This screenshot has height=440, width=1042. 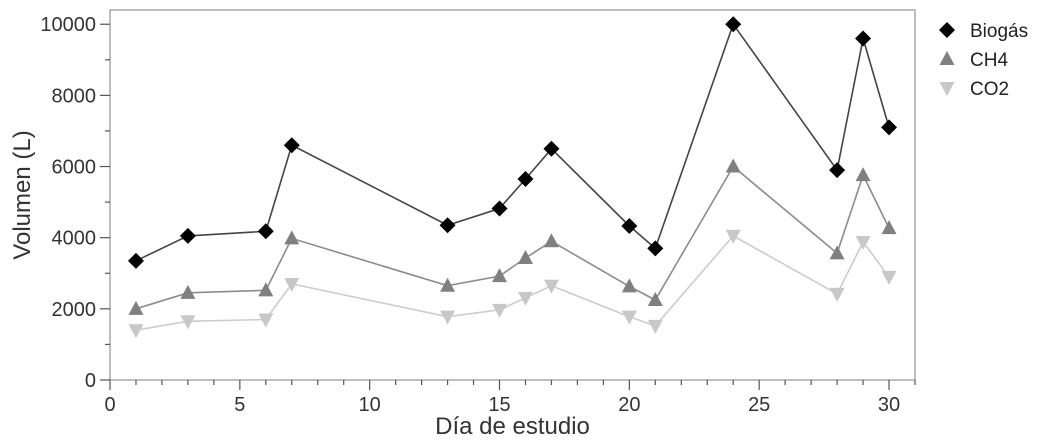 I want to click on y-tick-label: 4000, so click(x=74, y=239).